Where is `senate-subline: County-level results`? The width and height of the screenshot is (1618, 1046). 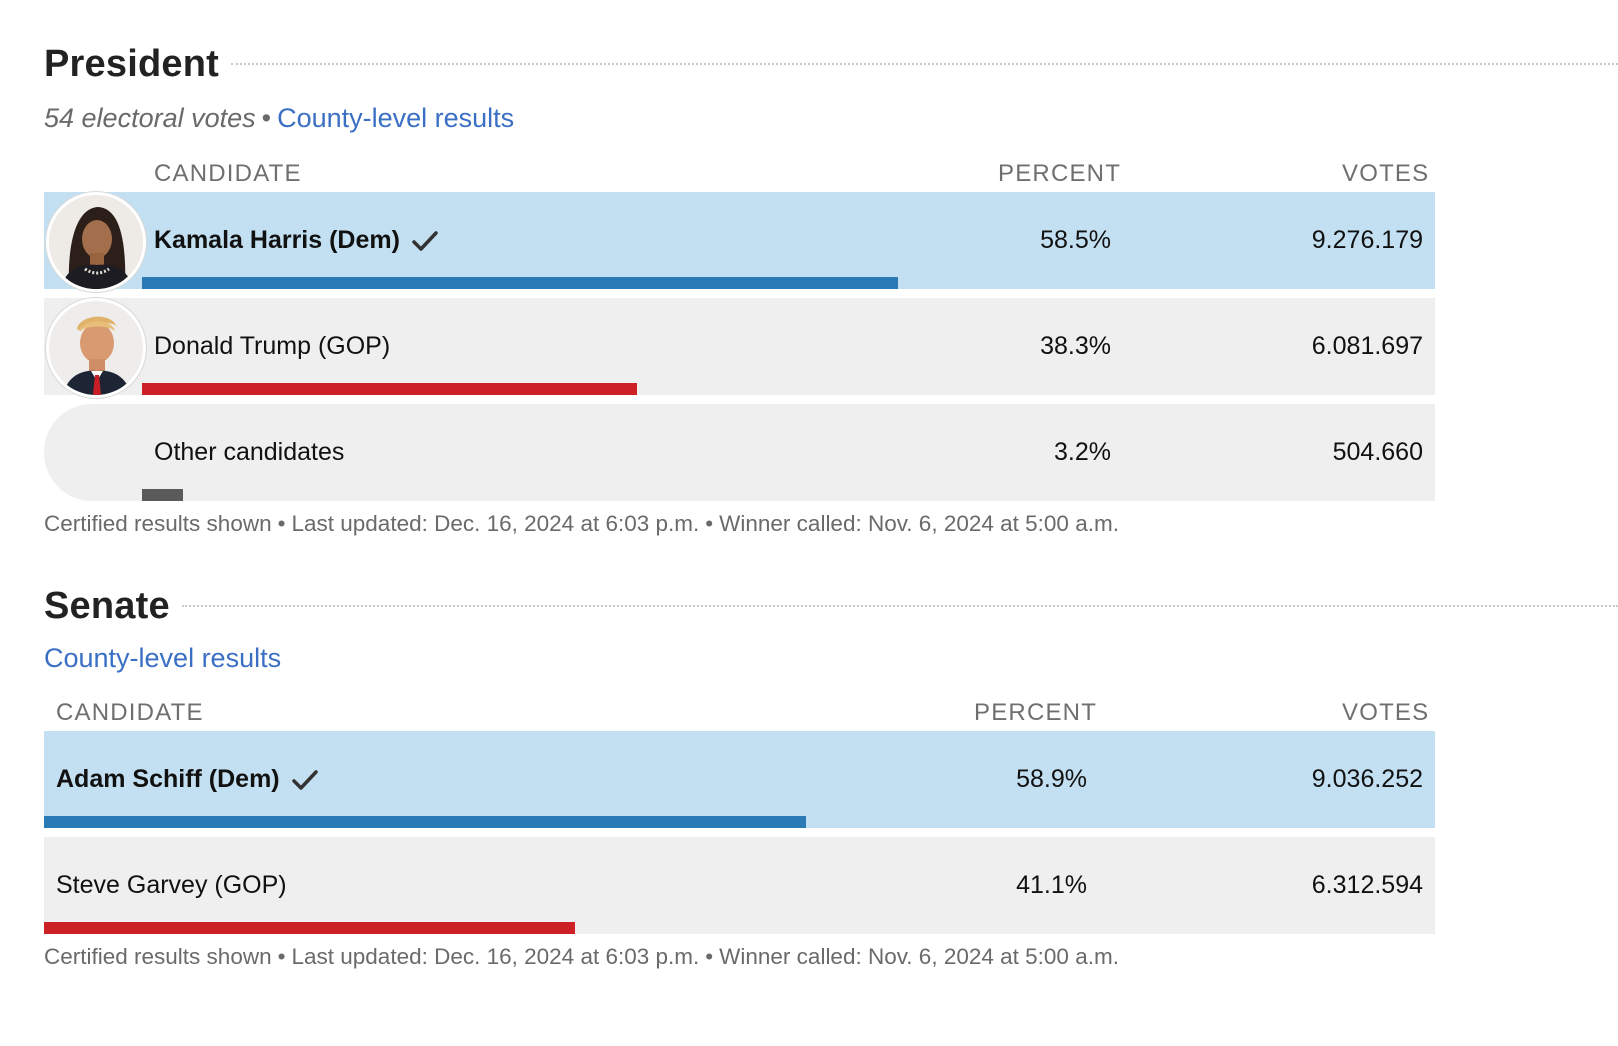
senate-subline: County-level results is located at coordinates (162, 658).